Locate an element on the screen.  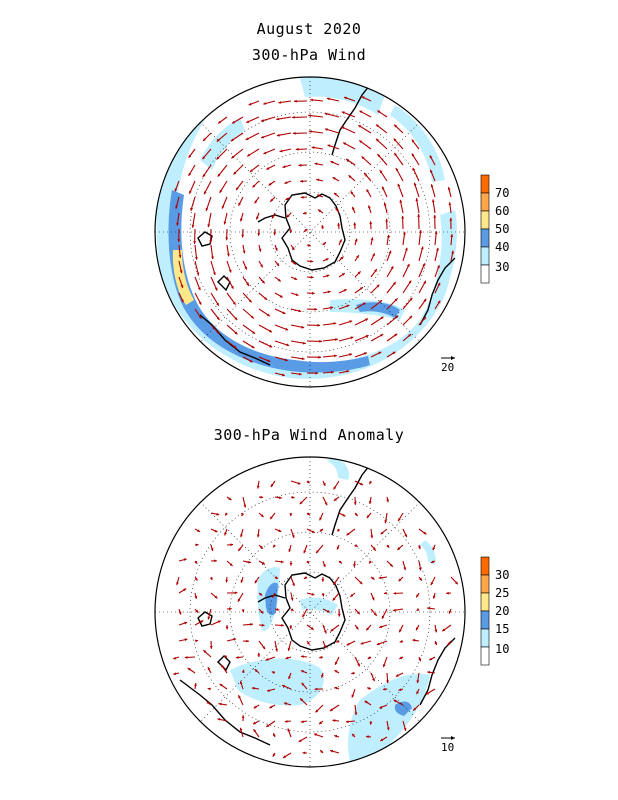
figure-title: August 2020 is located at coordinates (309, 29).